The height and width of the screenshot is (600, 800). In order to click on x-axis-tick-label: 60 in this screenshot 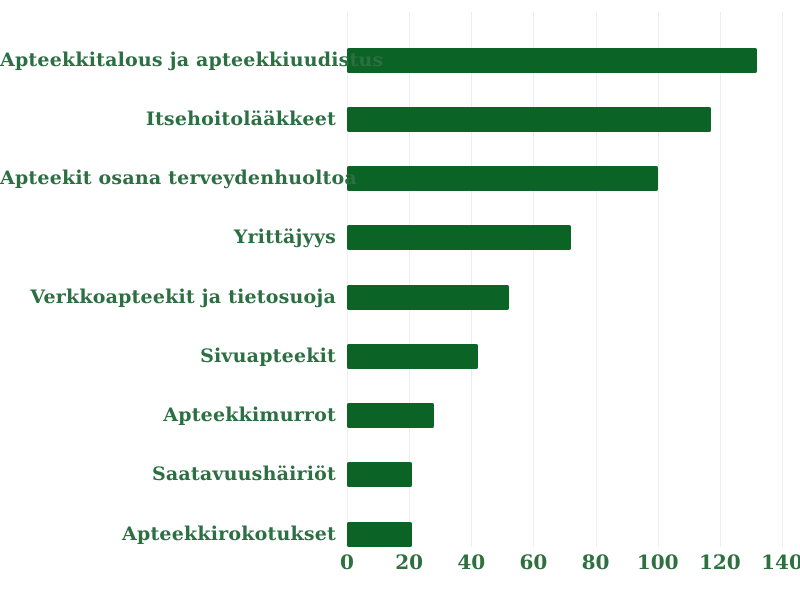, I will do `click(533, 562)`.